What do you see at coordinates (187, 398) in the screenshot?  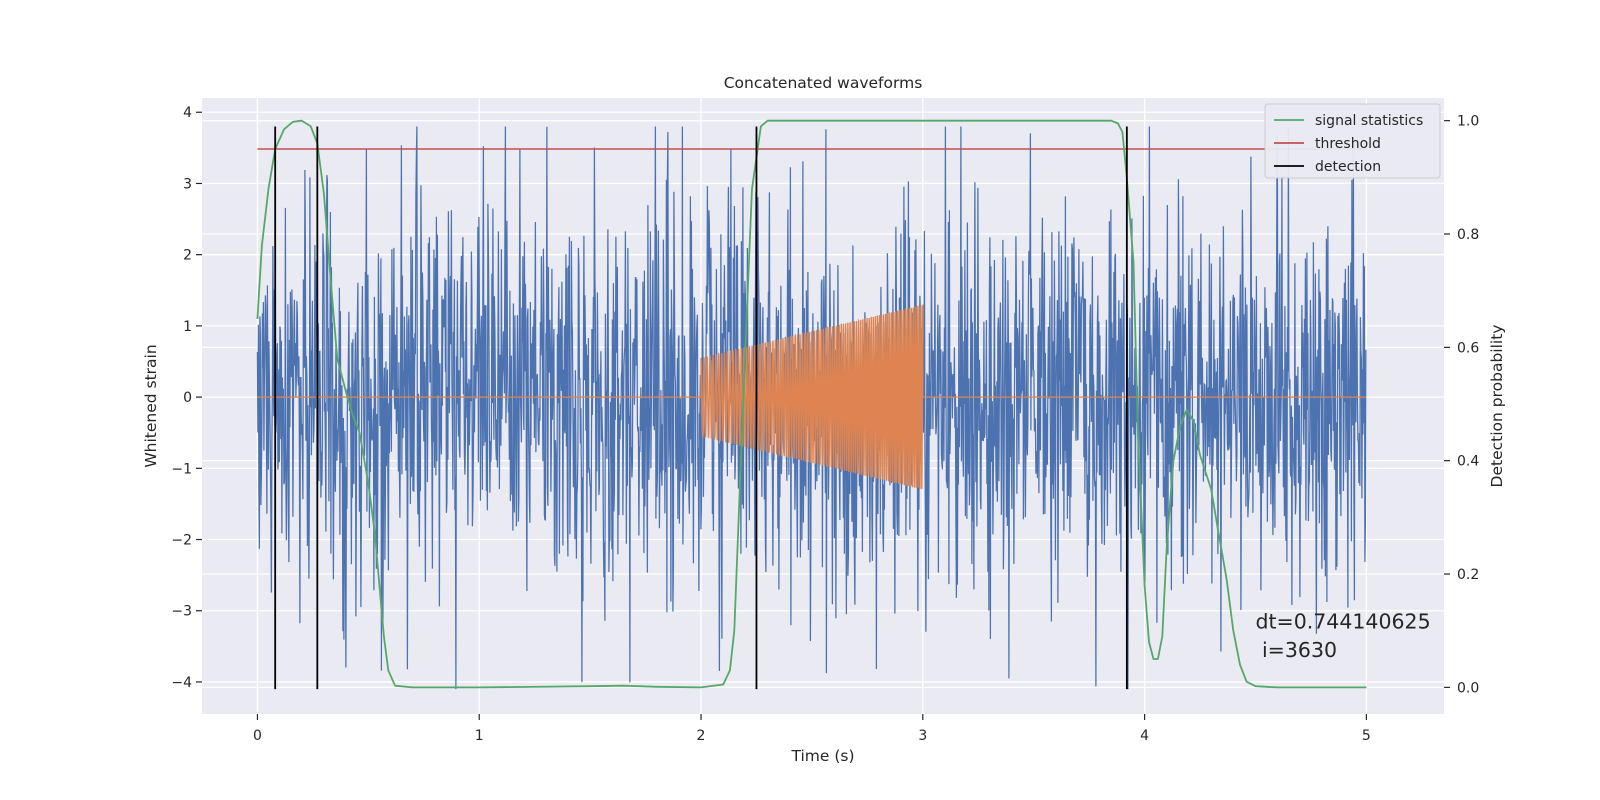 I see `y-left-tick-label: 0` at bounding box center [187, 398].